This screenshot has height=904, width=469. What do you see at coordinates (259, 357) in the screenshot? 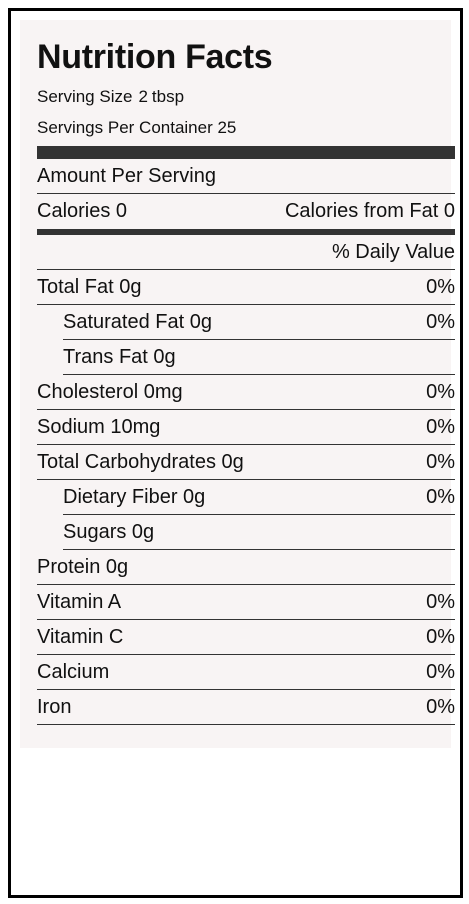
I see `nutrient-row-trans-fat: Trans Fat 0g` at bounding box center [259, 357].